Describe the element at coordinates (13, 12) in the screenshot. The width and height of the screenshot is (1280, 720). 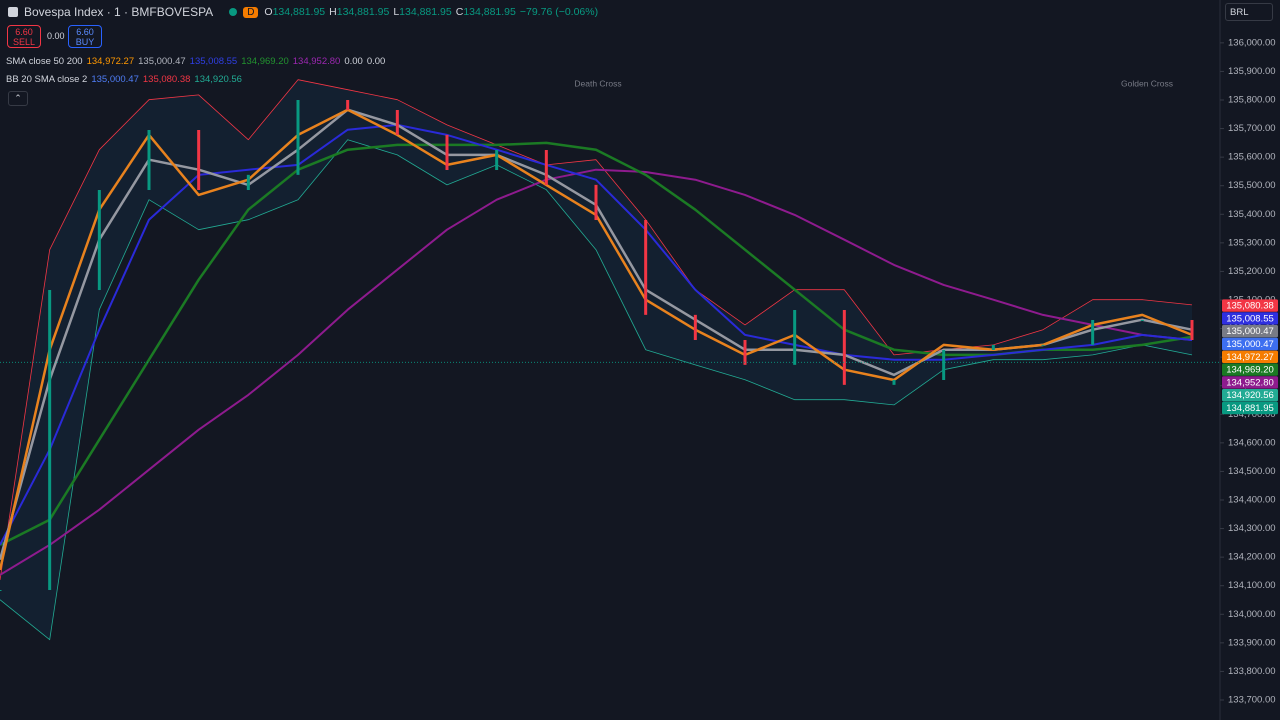
I see `symbol-logo` at that location.